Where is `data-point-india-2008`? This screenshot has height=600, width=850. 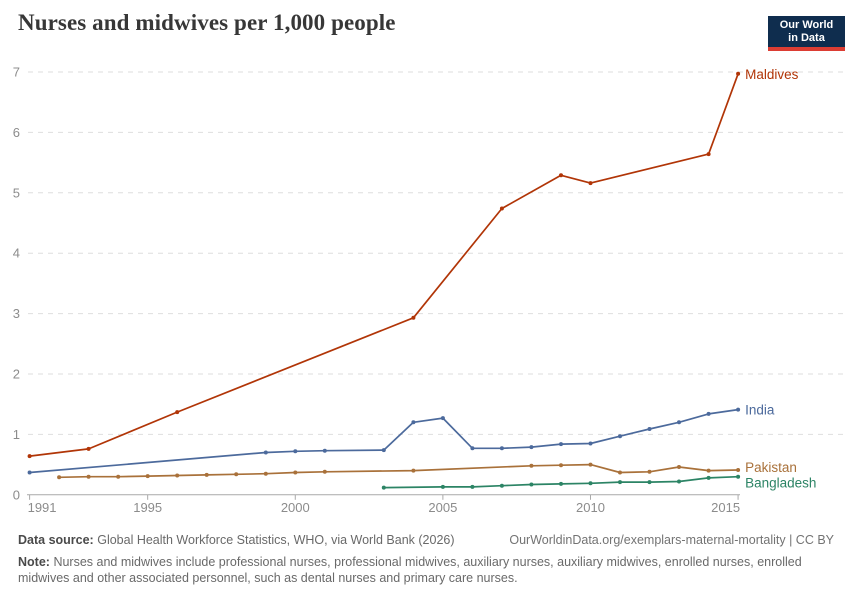
data-point-india-2008 is located at coordinates (531, 447).